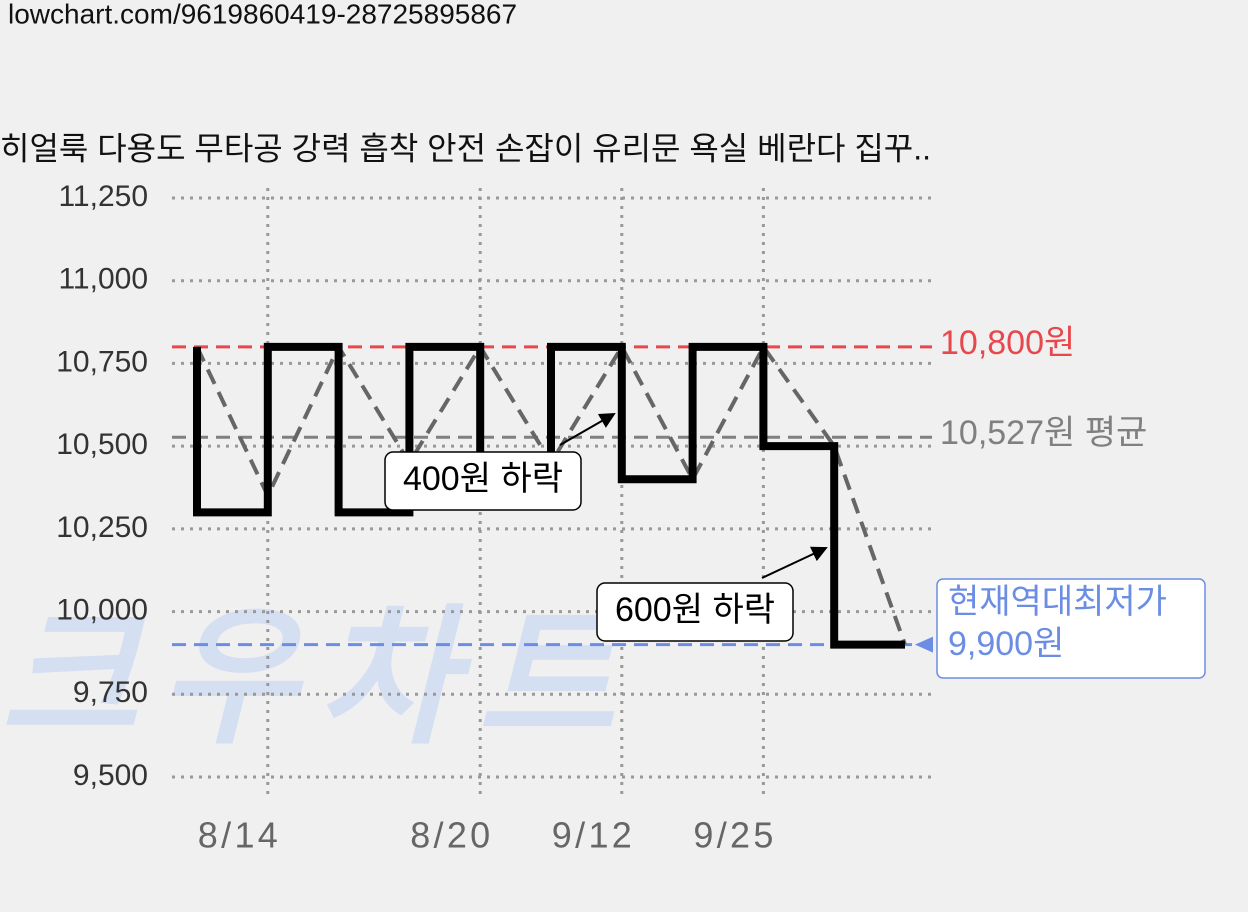 The width and height of the screenshot is (1248, 912). I want to click on y-tick-label: 11,250, so click(103, 196).